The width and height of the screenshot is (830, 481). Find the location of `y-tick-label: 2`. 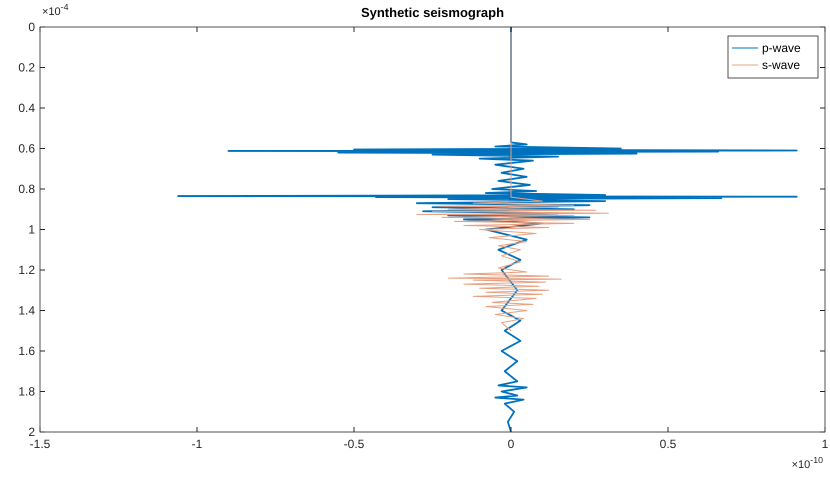

y-tick-label: 2 is located at coordinates (32, 432).